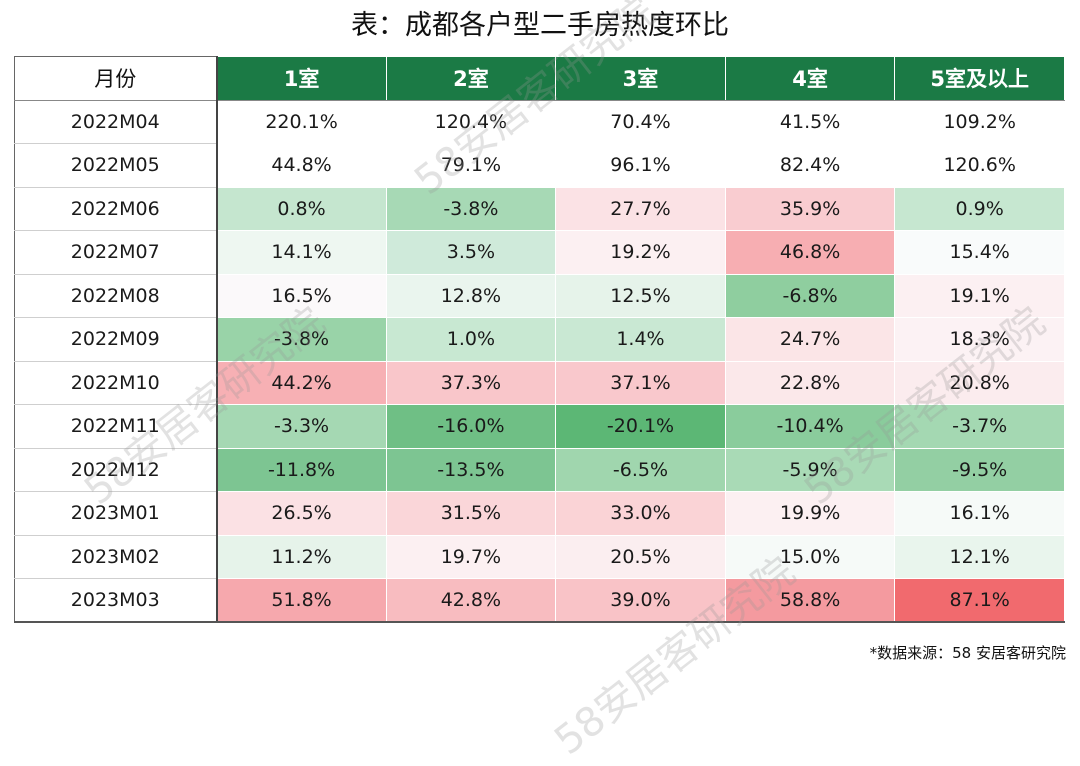 The width and height of the screenshot is (1080, 766). Describe the element at coordinates (810, 296) in the screenshot. I see `table-cell-value: -6.8%` at that location.